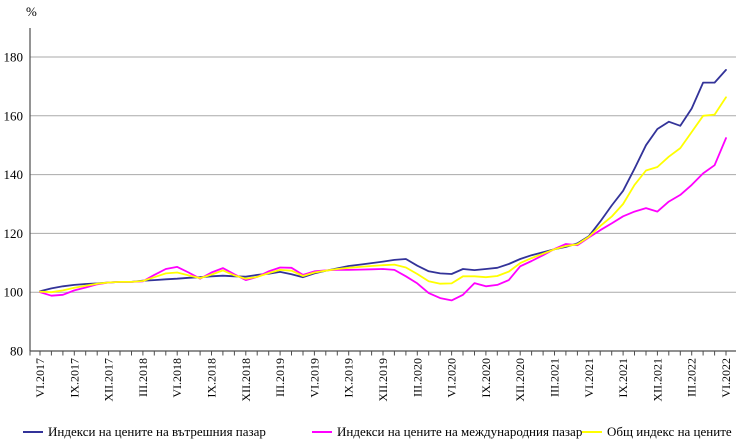 This screenshot has width=740, height=445. Describe the element at coordinates (109, 380) in the screenshot. I see `x-tick-label: XII.2017` at that location.